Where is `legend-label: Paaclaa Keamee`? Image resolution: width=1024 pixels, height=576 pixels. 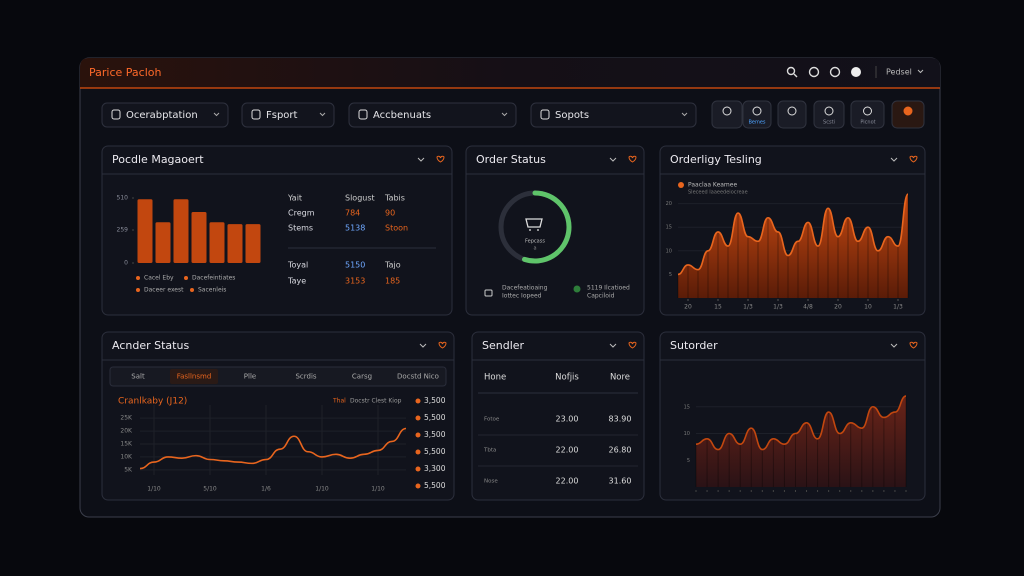 legend-label: Paaclaa Keamee is located at coordinates (712, 185).